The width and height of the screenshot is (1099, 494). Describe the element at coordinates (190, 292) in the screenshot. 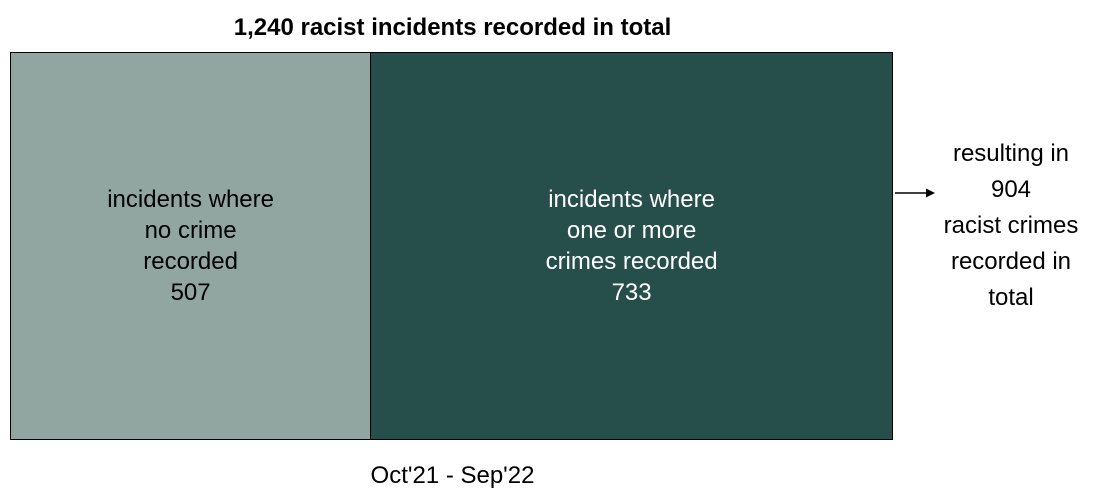

I see `segment-no-crime-value: 507` at that location.